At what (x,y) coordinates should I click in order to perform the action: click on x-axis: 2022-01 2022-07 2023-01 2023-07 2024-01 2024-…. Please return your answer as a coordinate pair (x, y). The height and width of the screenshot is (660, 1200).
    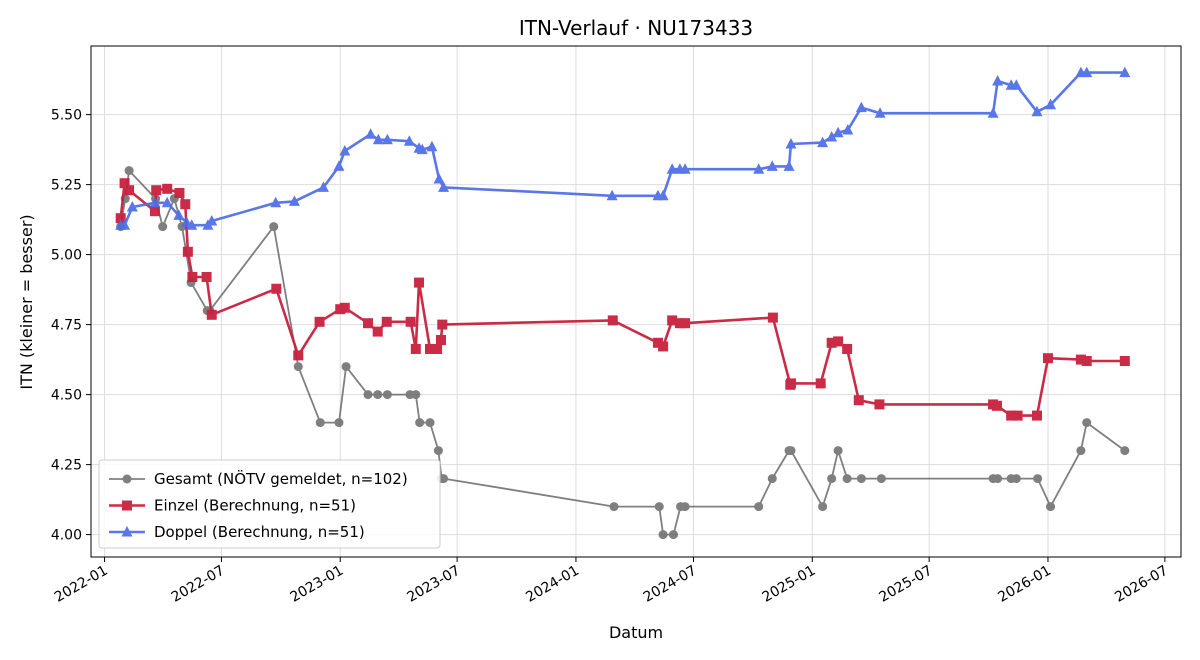
    Looking at the image, I should click on (611, 581).